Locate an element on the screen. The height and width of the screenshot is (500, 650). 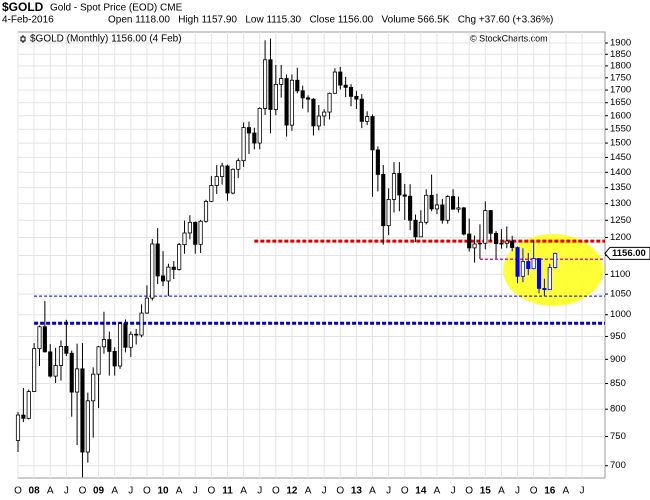
y-tick-label: 850 is located at coordinates (618, 383).